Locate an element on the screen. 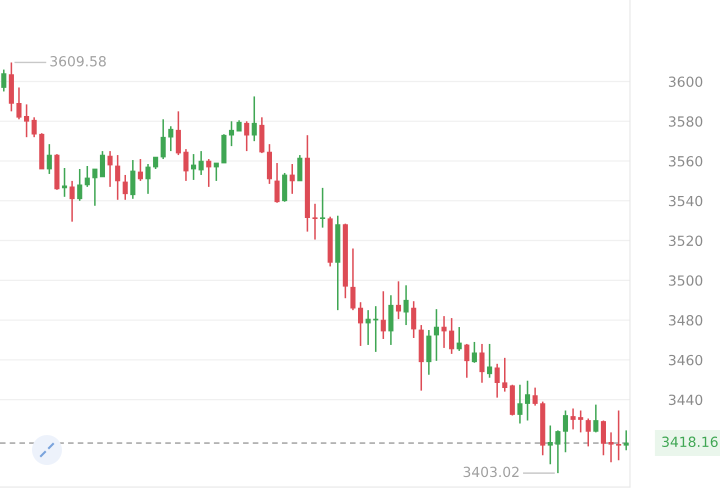  y-tick-label: 3540 is located at coordinates (685, 201).